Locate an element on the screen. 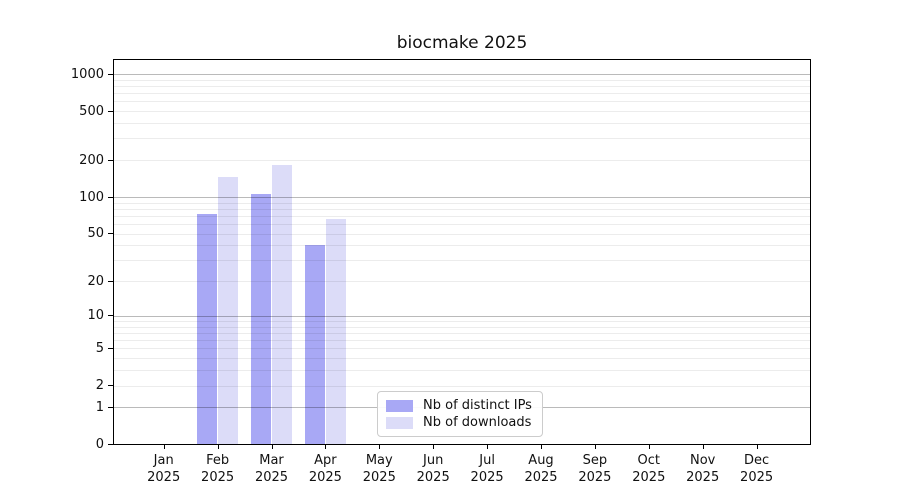 Image resolution: width=900 pixels, height=500 pixels. x-tick-label-nov: Nov 2025 is located at coordinates (703, 469).